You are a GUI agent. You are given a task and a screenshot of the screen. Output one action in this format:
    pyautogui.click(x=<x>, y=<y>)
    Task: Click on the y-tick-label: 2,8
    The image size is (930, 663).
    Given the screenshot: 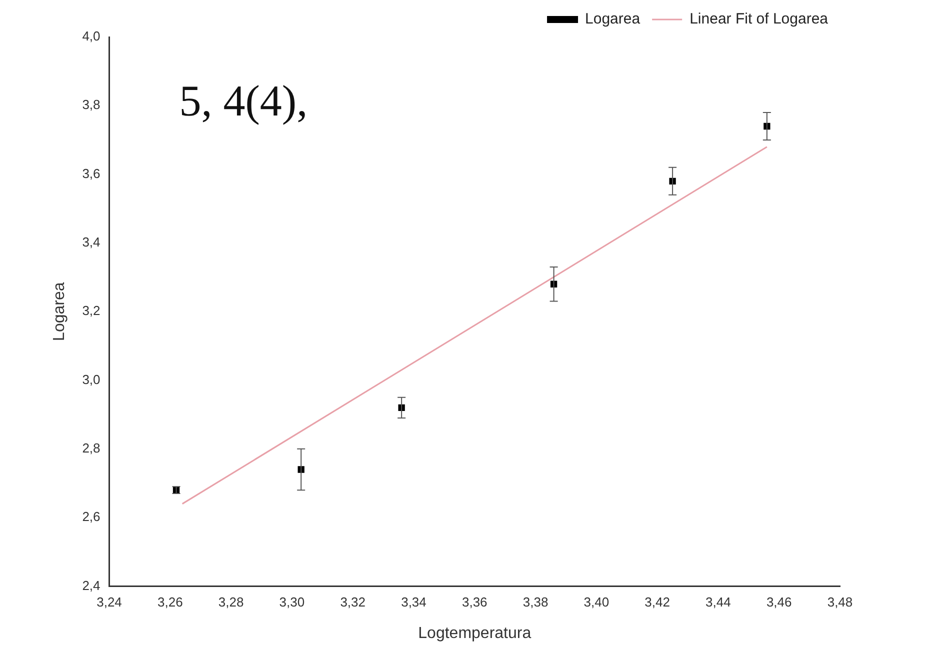 What is the action you would take?
    pyautogui.click(x=91, y=448)
    